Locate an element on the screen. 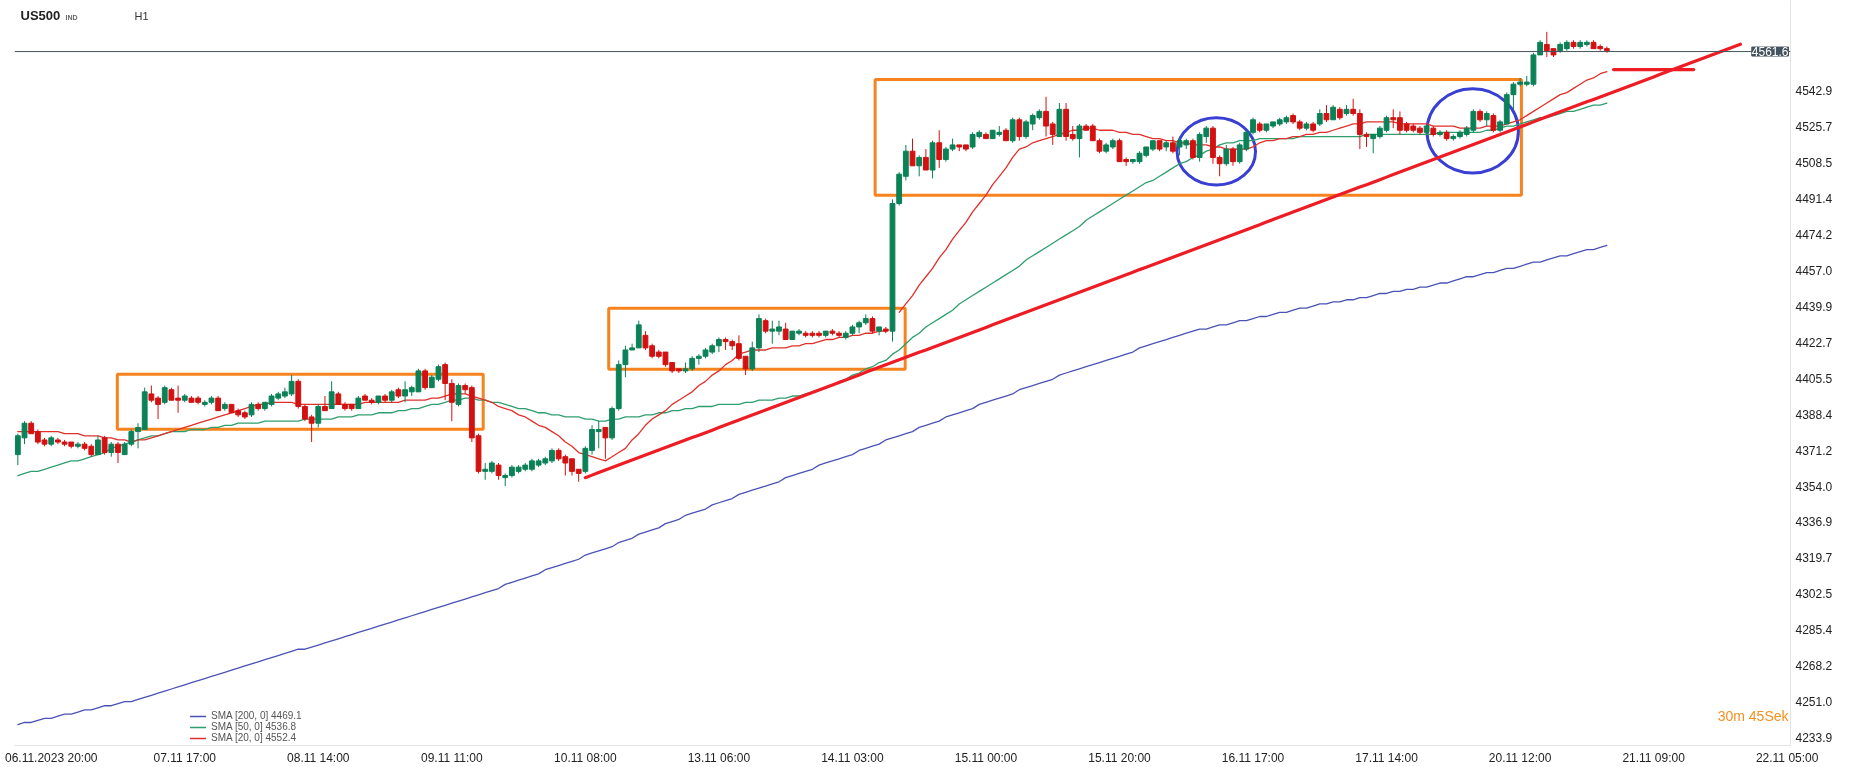 Image resolution: width=1866 pixels, height=767 pixels. y-tick-label: 4388.4 is located at coordinates (1814, 414).